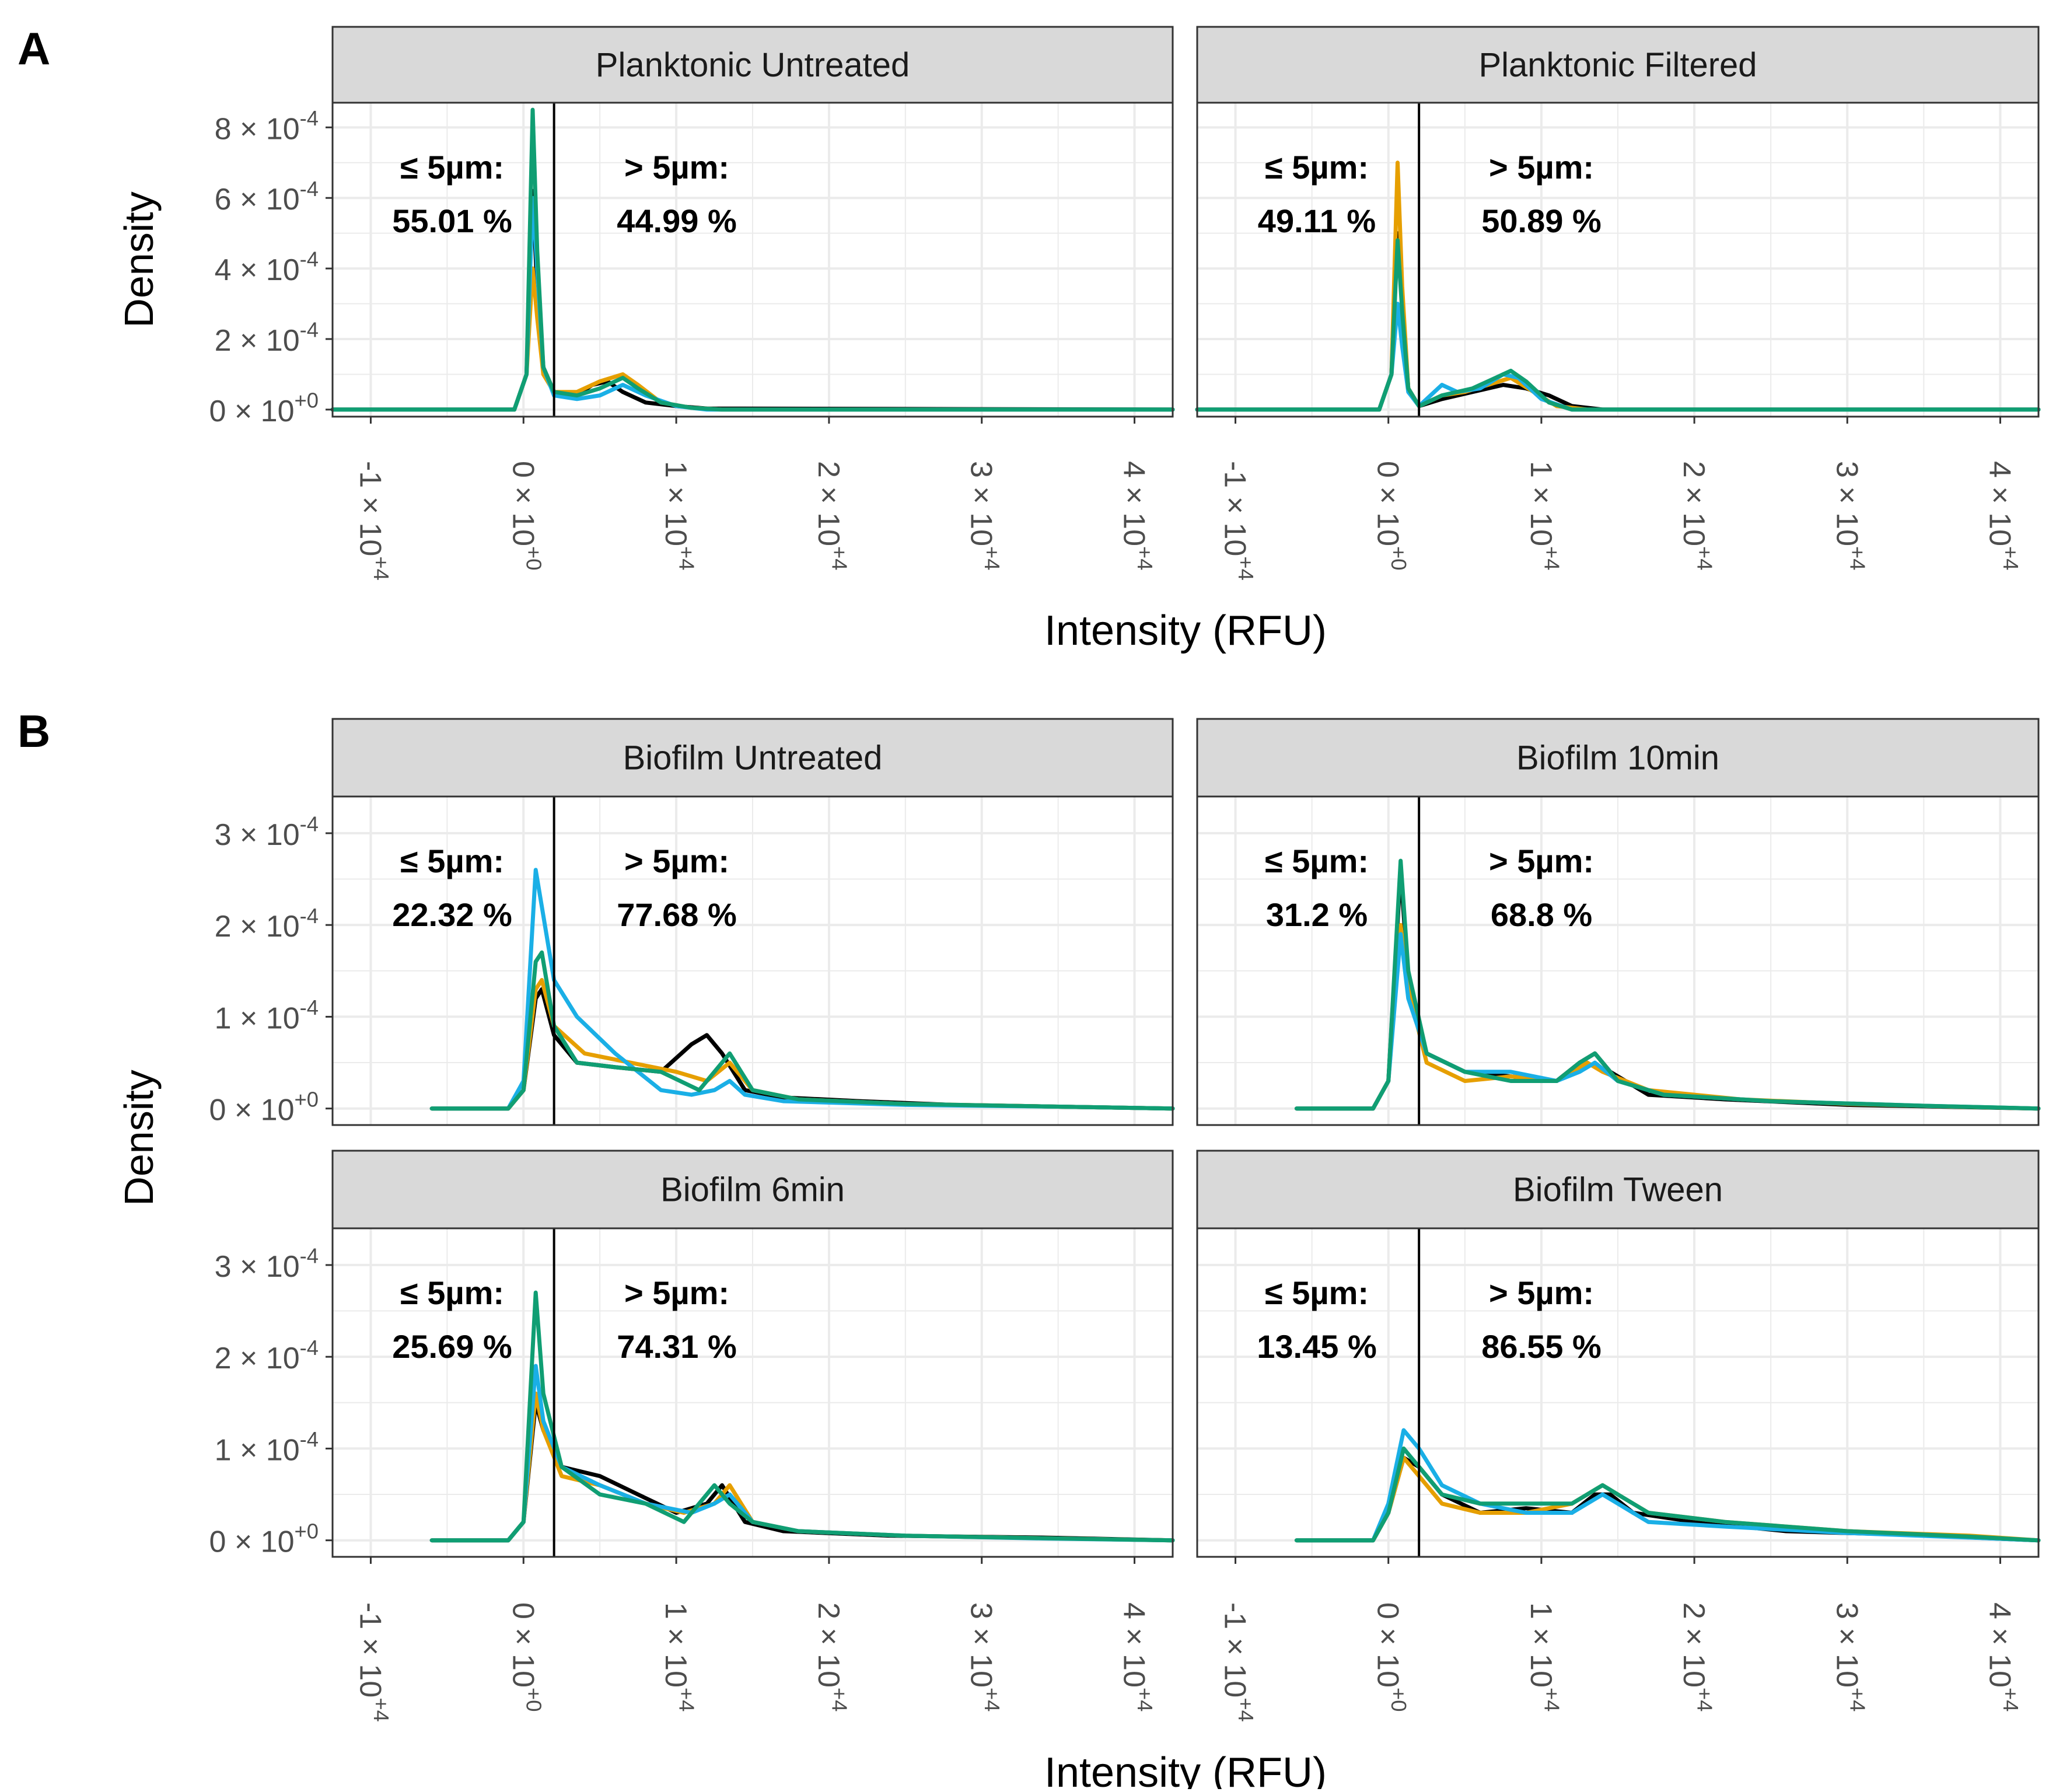 This screenshot has height=1792, width=2056. What do you see at coordinates (223, 1018) in the screenshot?
I see `y-tick-label-mantissa: 1` at bounding box center [223, 1018].